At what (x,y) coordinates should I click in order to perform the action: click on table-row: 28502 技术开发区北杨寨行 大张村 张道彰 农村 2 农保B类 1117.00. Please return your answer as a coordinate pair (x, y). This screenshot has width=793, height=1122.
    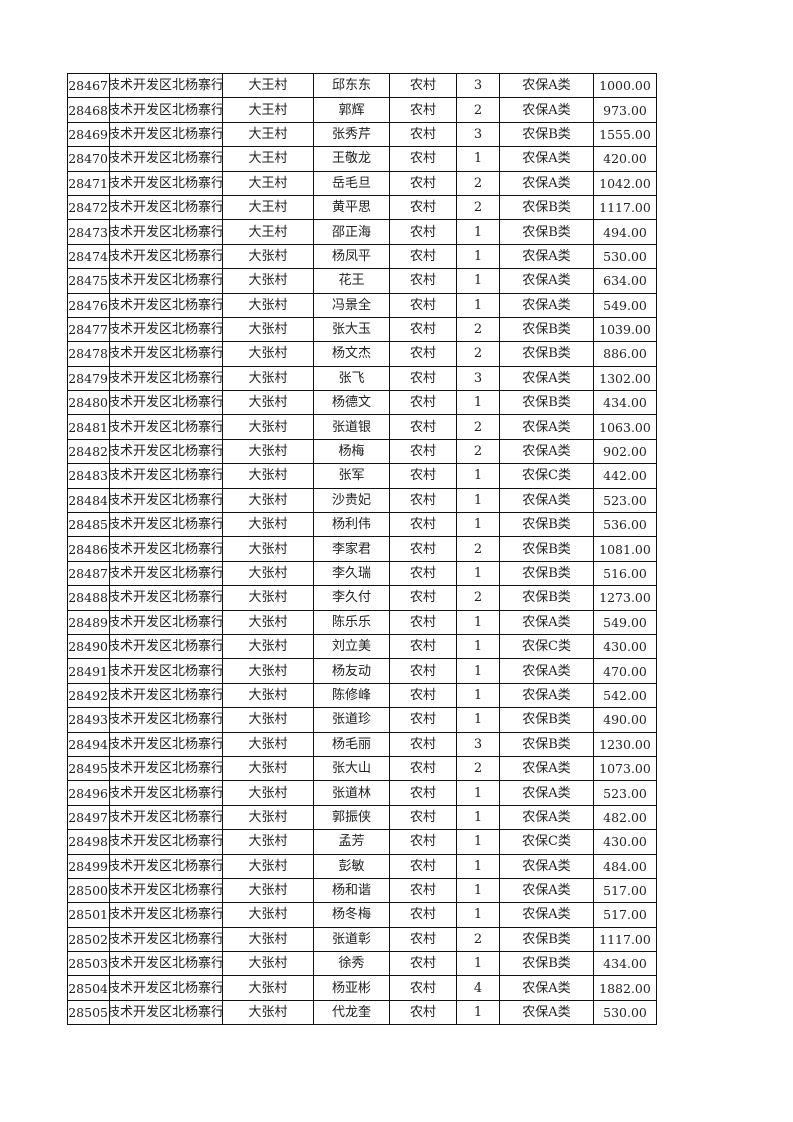
    Looking at the image, I should click on (362, 939).